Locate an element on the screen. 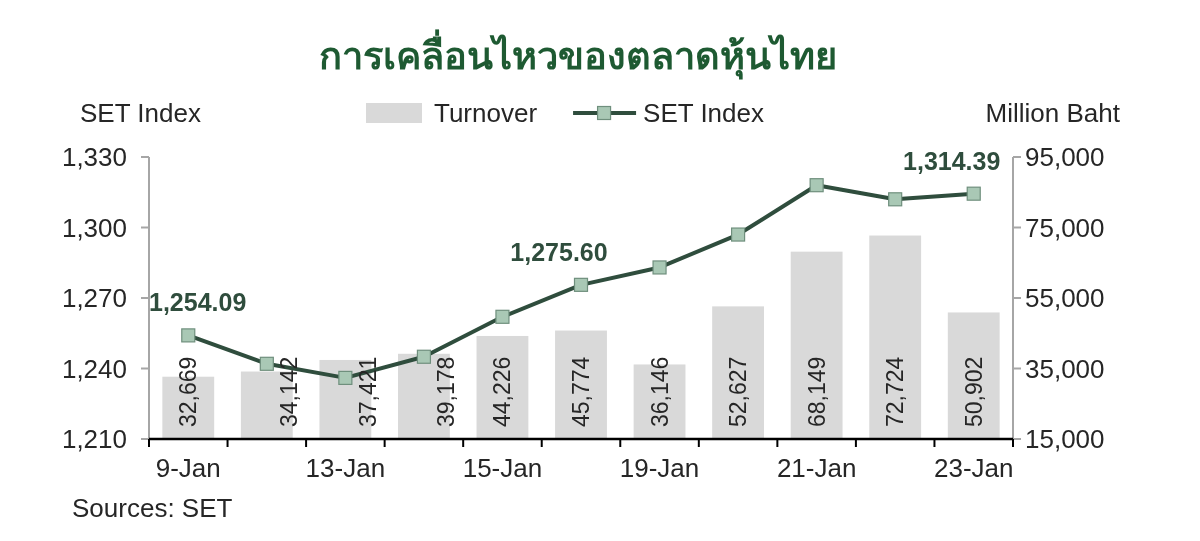 The image size is (1200, 541). bar-label: 50,902 is located at coordinates (973, 391).